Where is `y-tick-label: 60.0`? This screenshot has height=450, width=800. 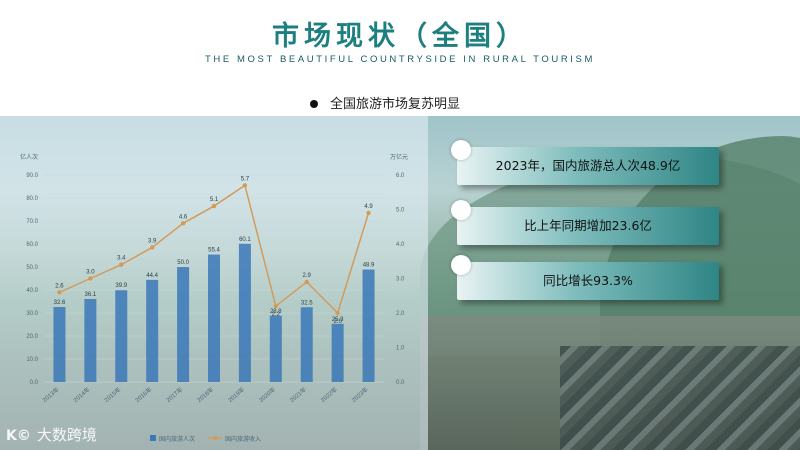
y-tick-label: 60.0 is located at coordinates (32, 245).